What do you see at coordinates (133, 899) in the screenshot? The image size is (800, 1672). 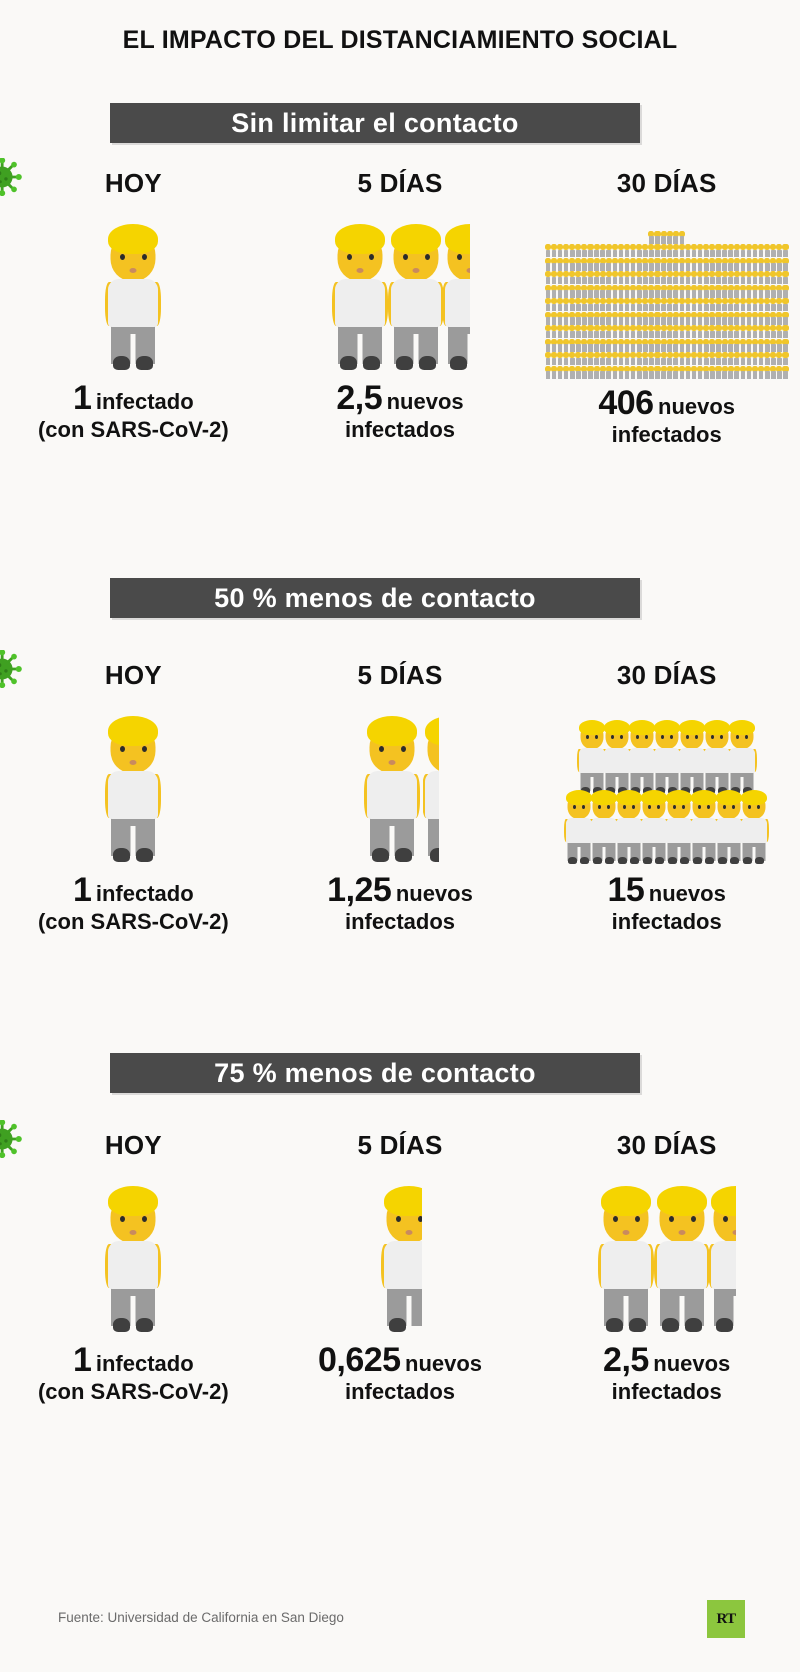 I see `caption-hoy-2: 1 infectado (con SARS-CoV-2)` at bounding box center [133, 899].